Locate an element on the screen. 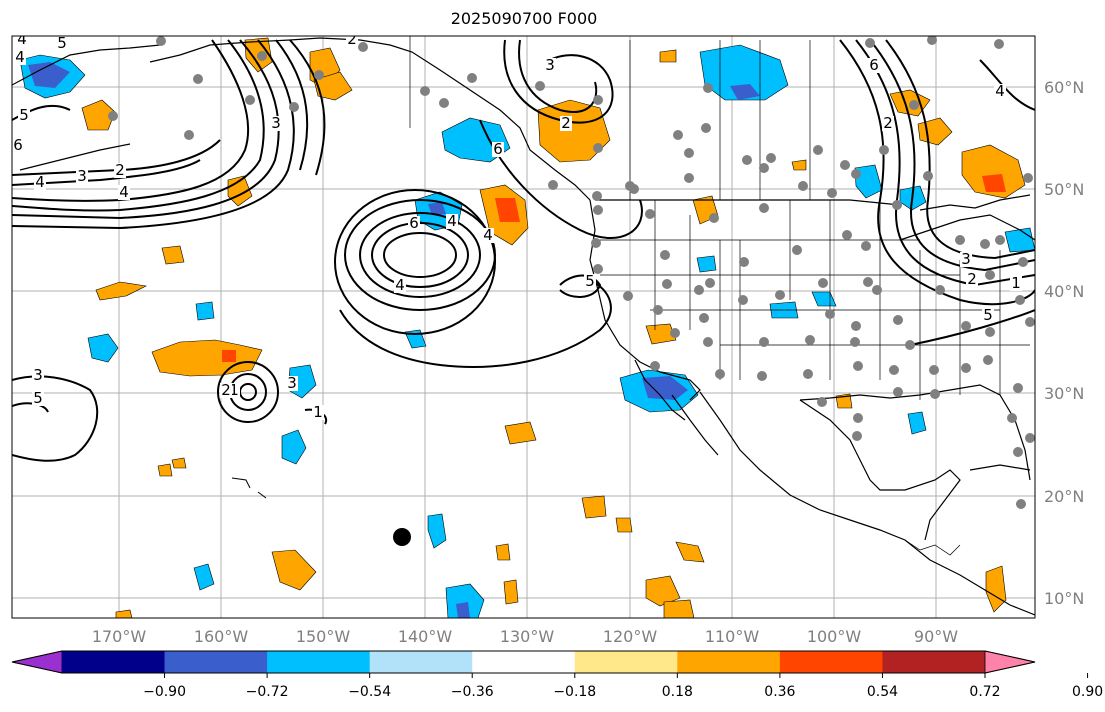 The image size is (1105, 712). longitude-label: 120°W is located at coordinates (630, 636).